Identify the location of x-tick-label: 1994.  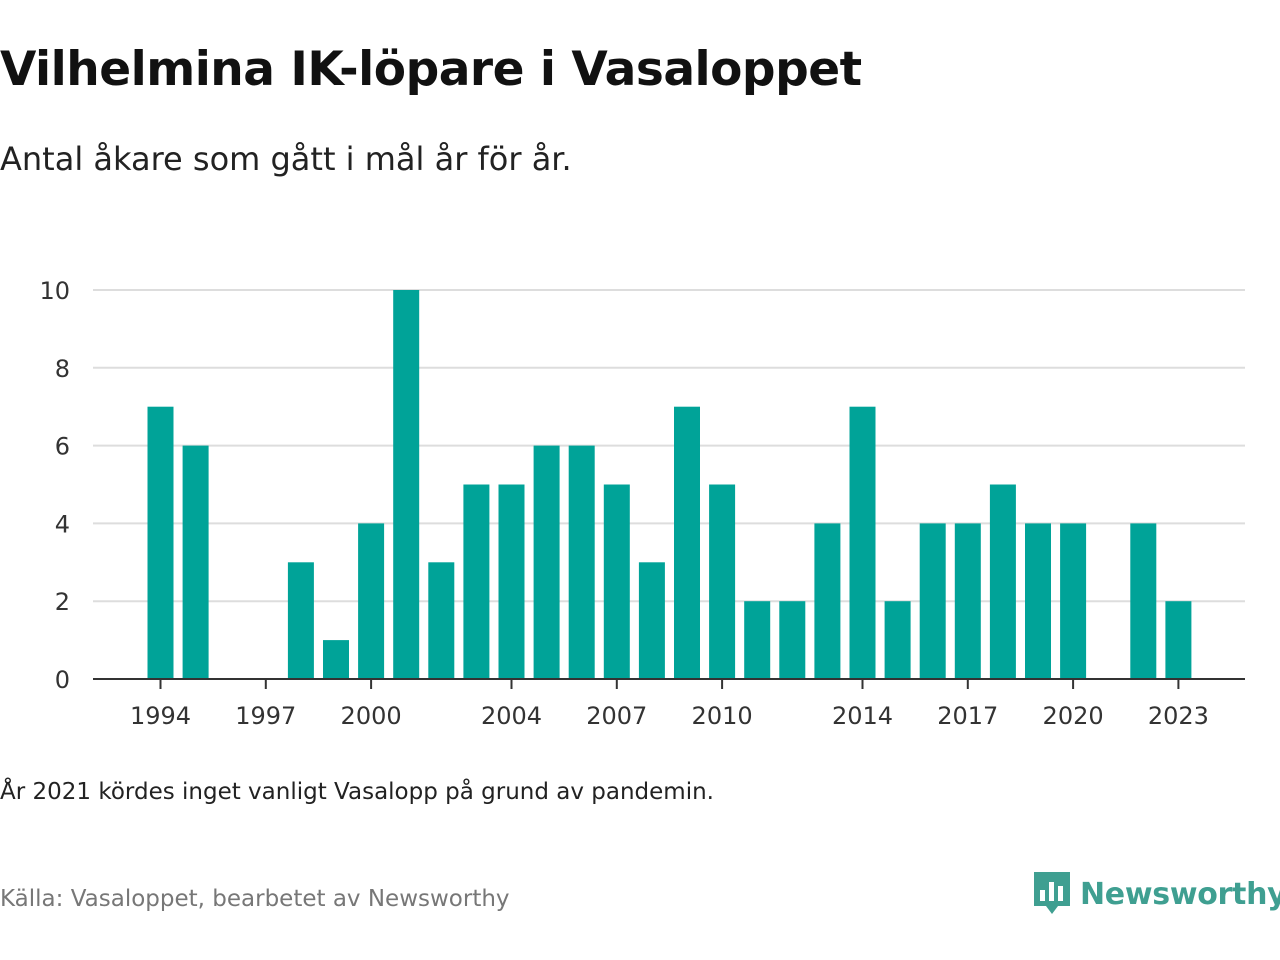
(160, 716).